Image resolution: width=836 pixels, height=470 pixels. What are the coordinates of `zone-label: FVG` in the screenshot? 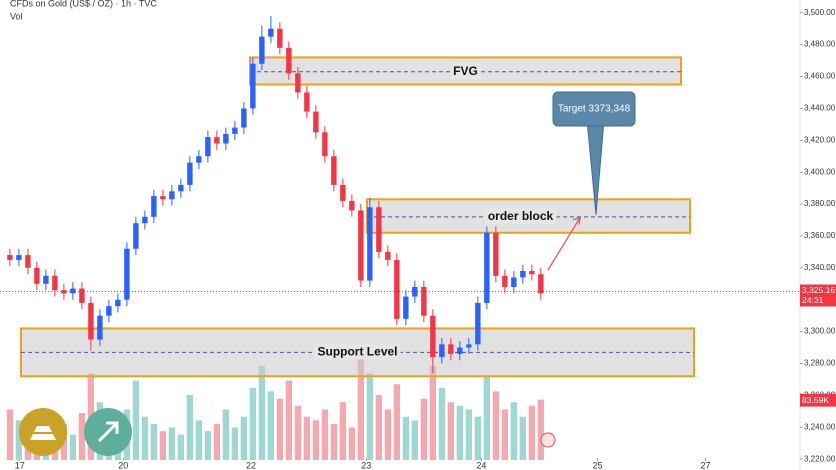 It's located at (465, 71).